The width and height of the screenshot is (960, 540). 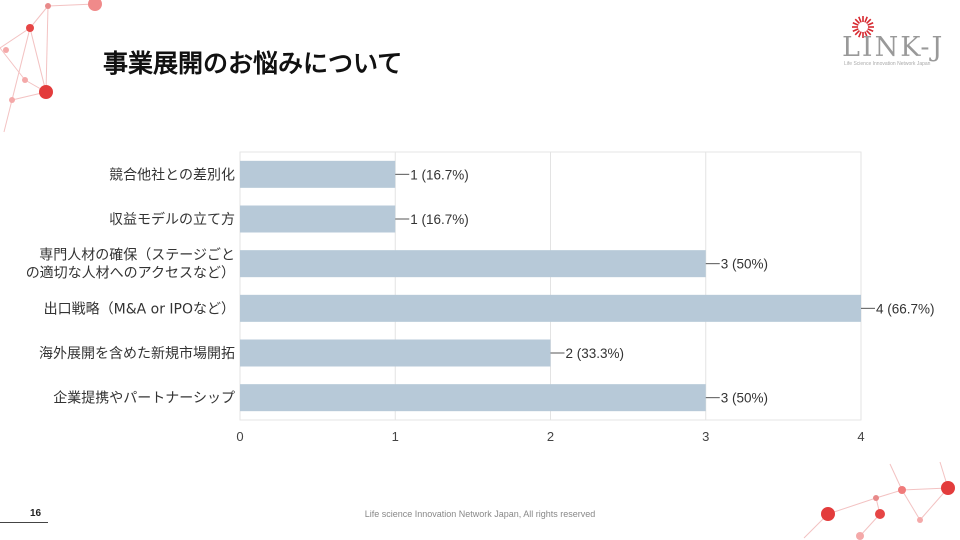 I want to click on page-number: 16, so click(x=36, y=513).